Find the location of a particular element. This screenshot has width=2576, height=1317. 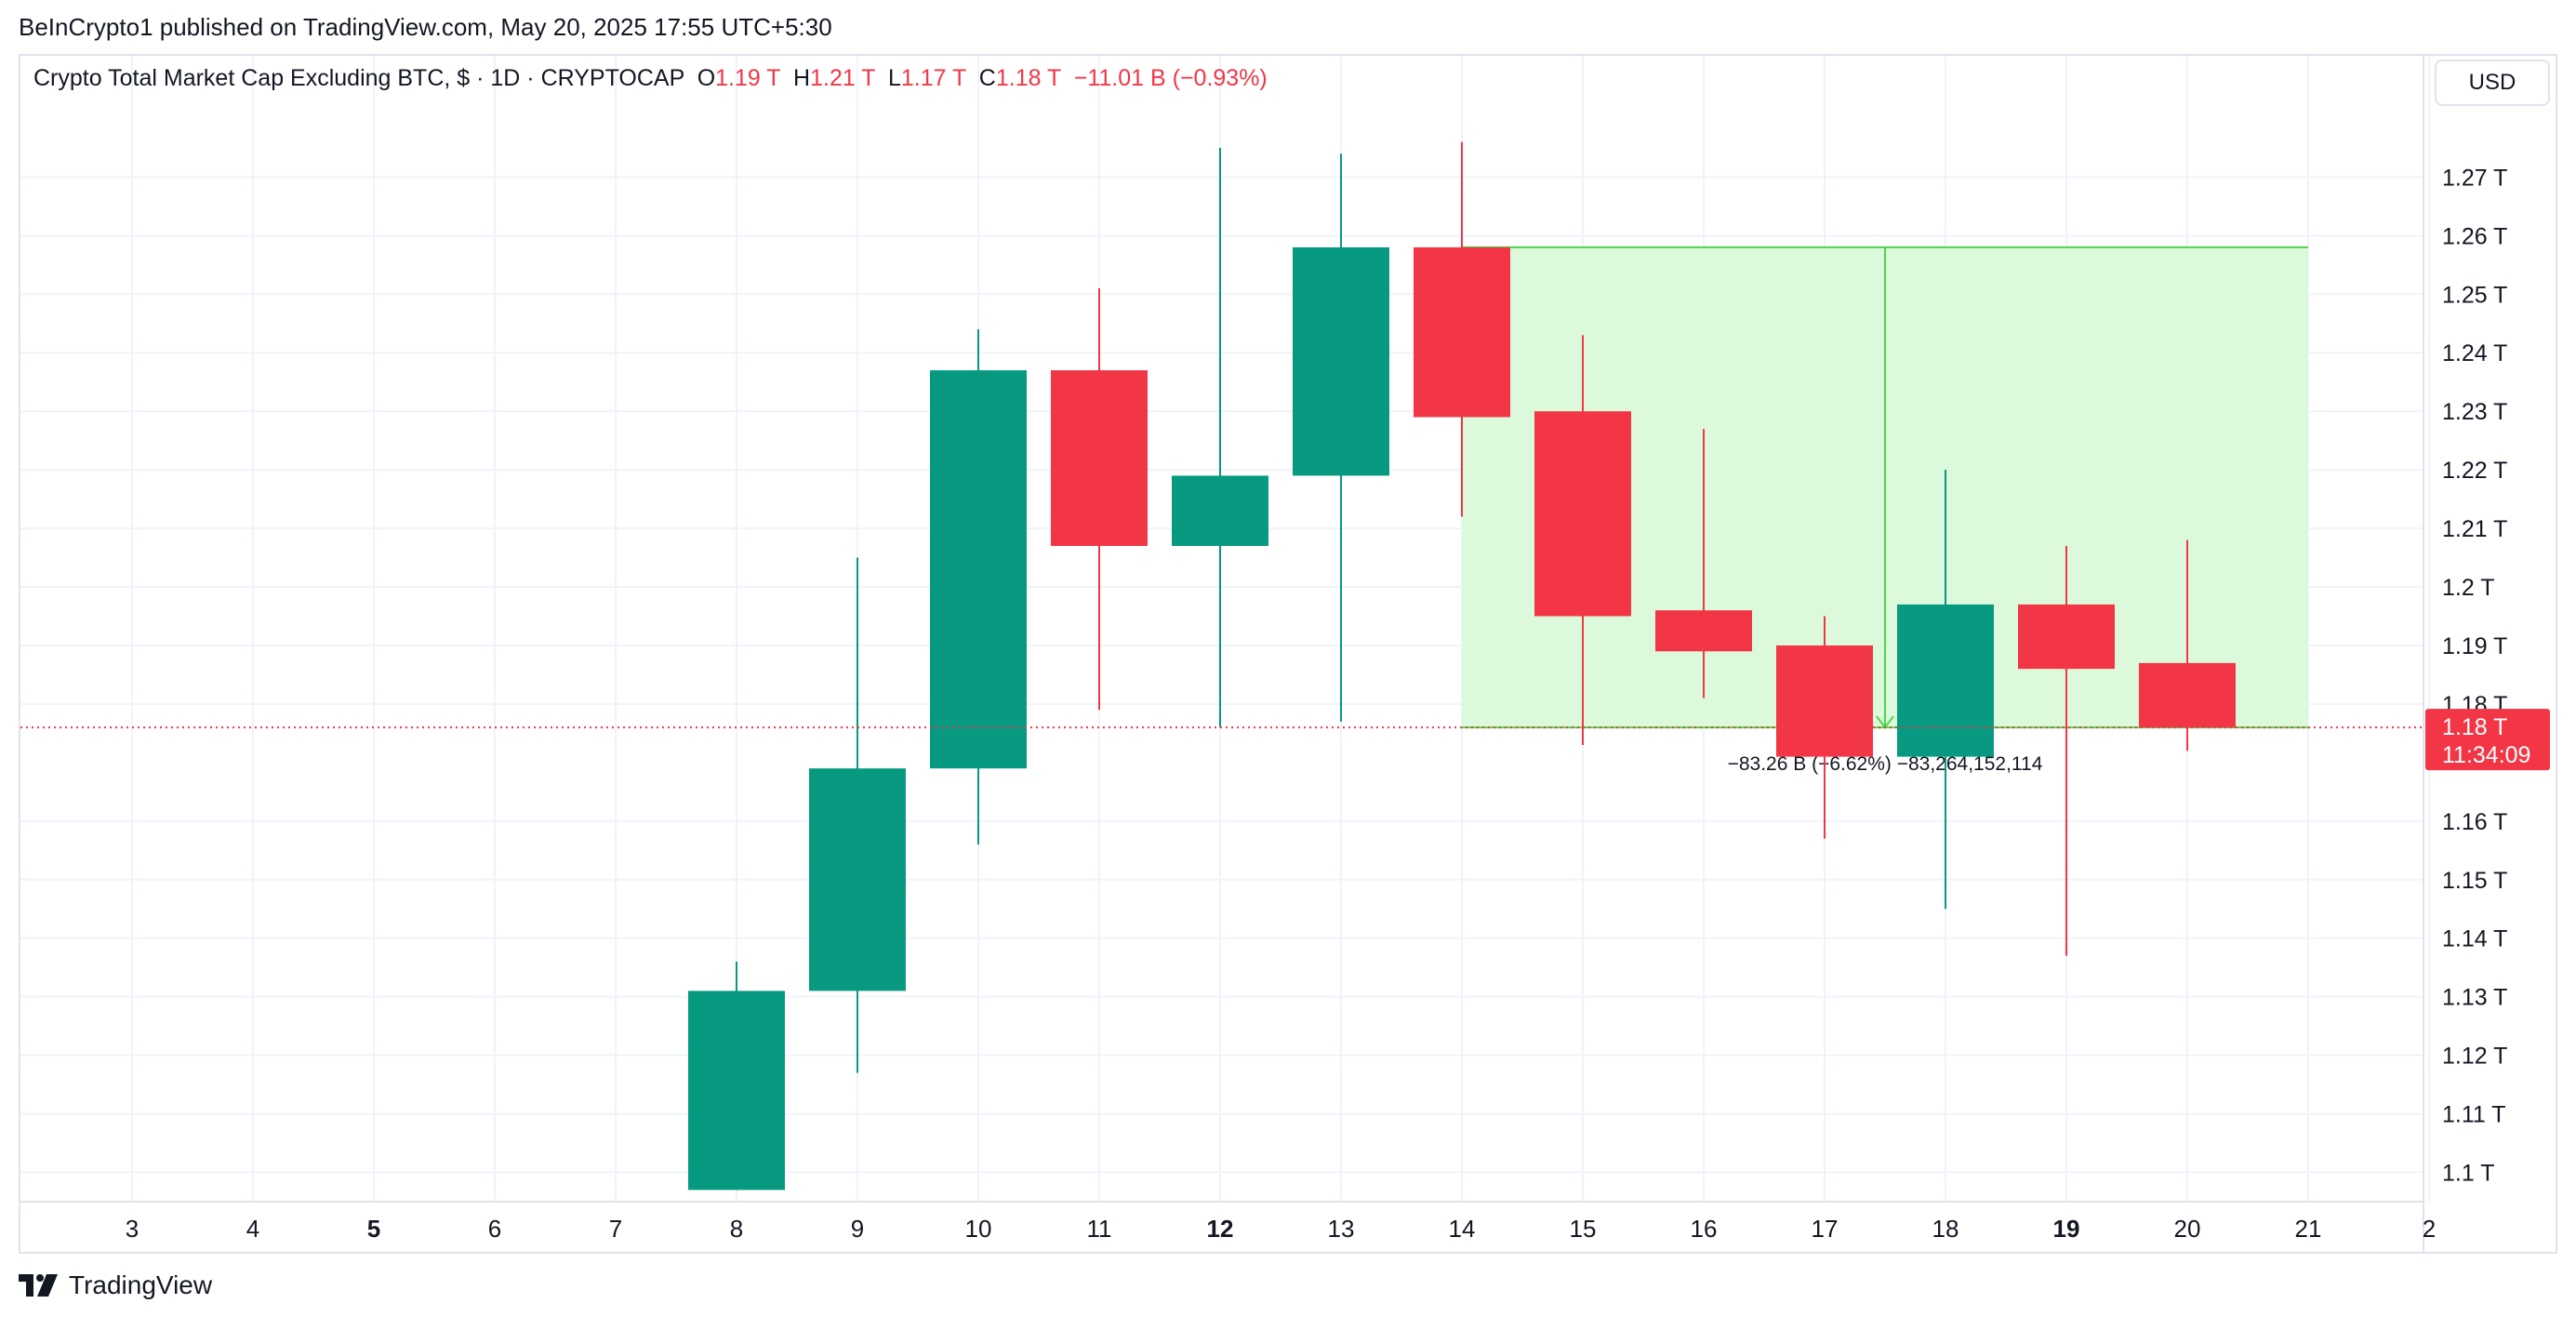

y-tick-label: 1.12 T is located at coordinates (2474, 1057).